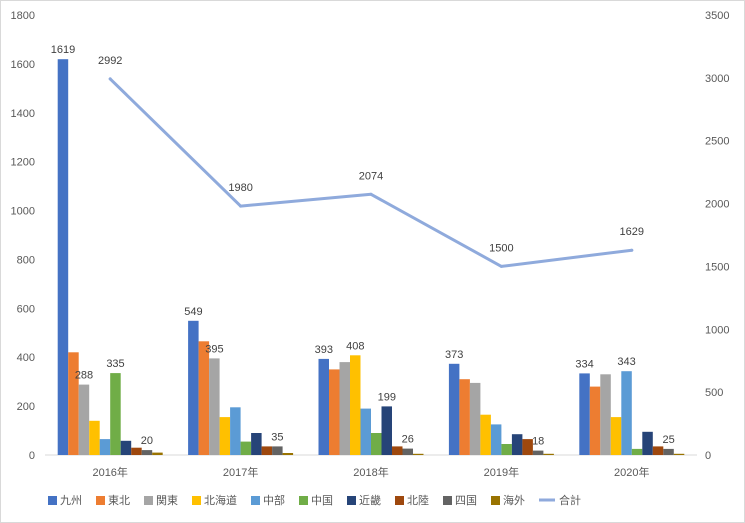  I want to click on legend-label: 九州, so click(71, 500).